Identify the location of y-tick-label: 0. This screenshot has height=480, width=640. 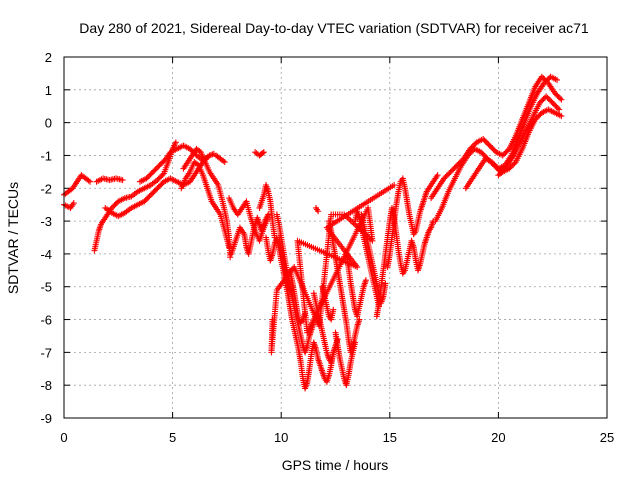
(48, 123).